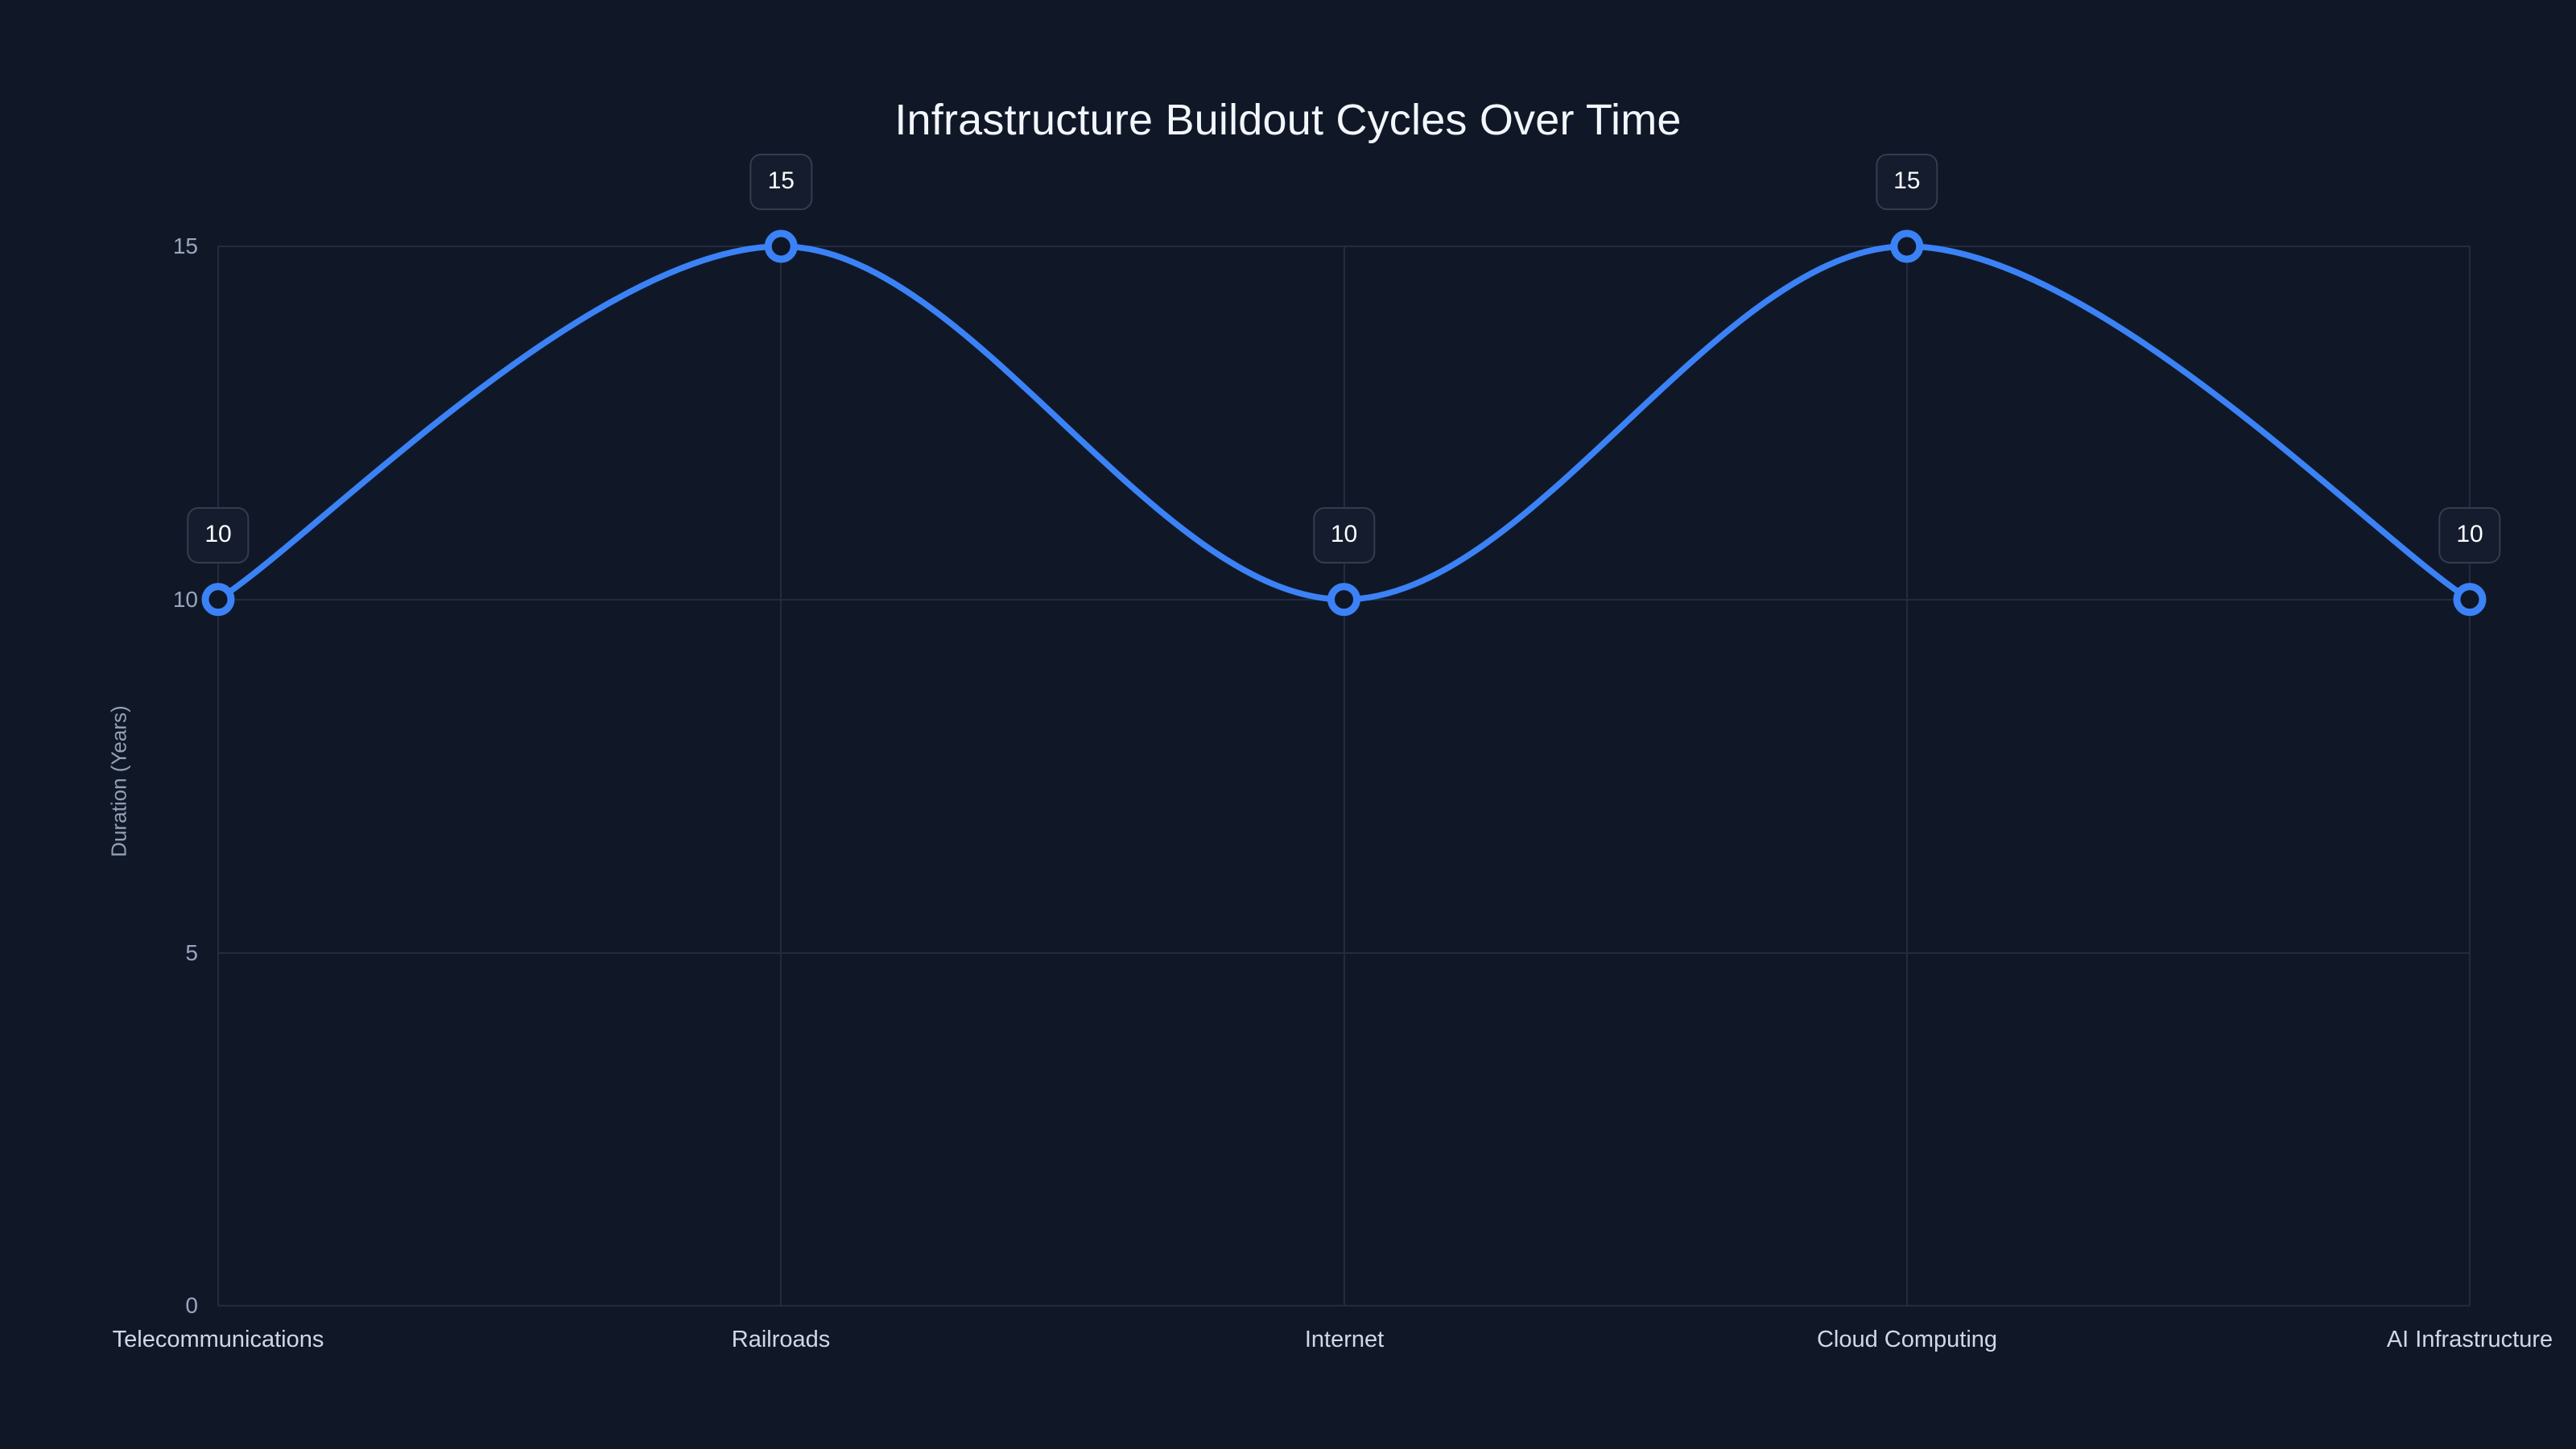 The height and width of the screenshot is (1449, 2576). Describe the element at coordinates (781, 1339) in the screenshot. I see `x-tick-label-railroads: Railroads` at that location.